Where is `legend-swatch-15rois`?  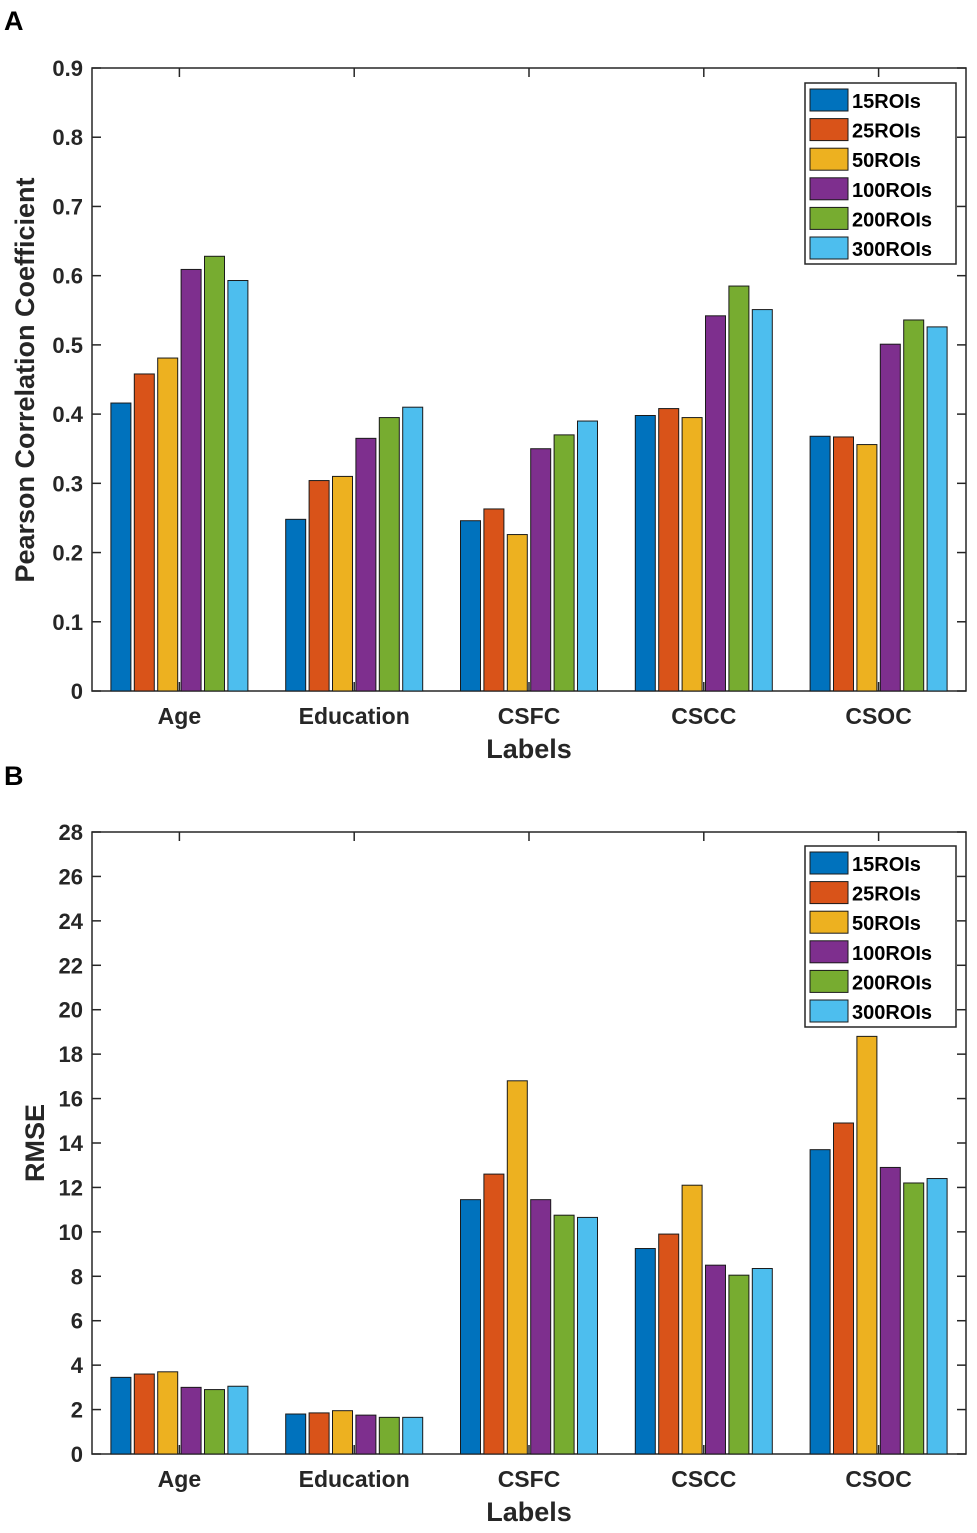 legend-swatch-15rois is located at coordinates (829, 863).